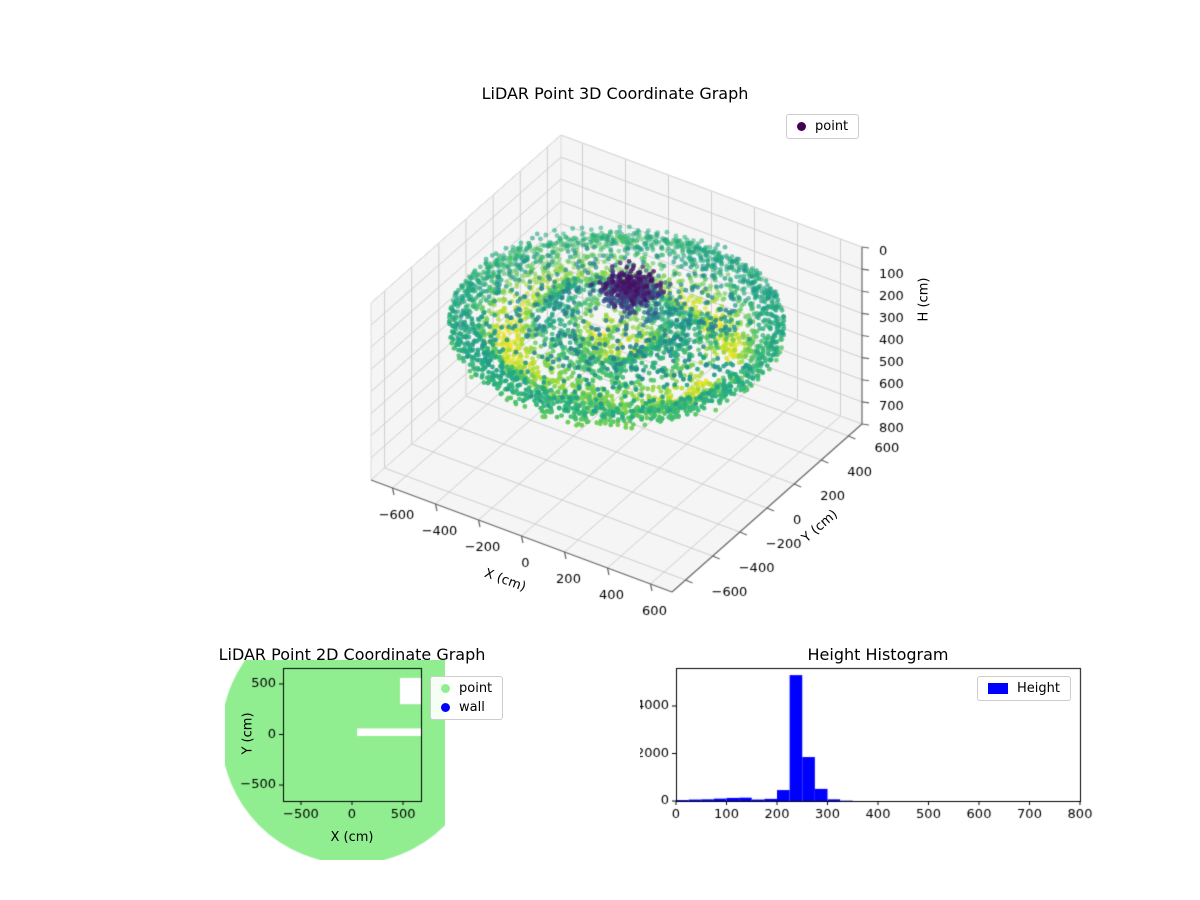  What do you see at coordinates (615, 93) in the screenshot?
I see `plot3d-title: LiDAR Point 3D Coordinate Graph` at bounding box center [615, 93].